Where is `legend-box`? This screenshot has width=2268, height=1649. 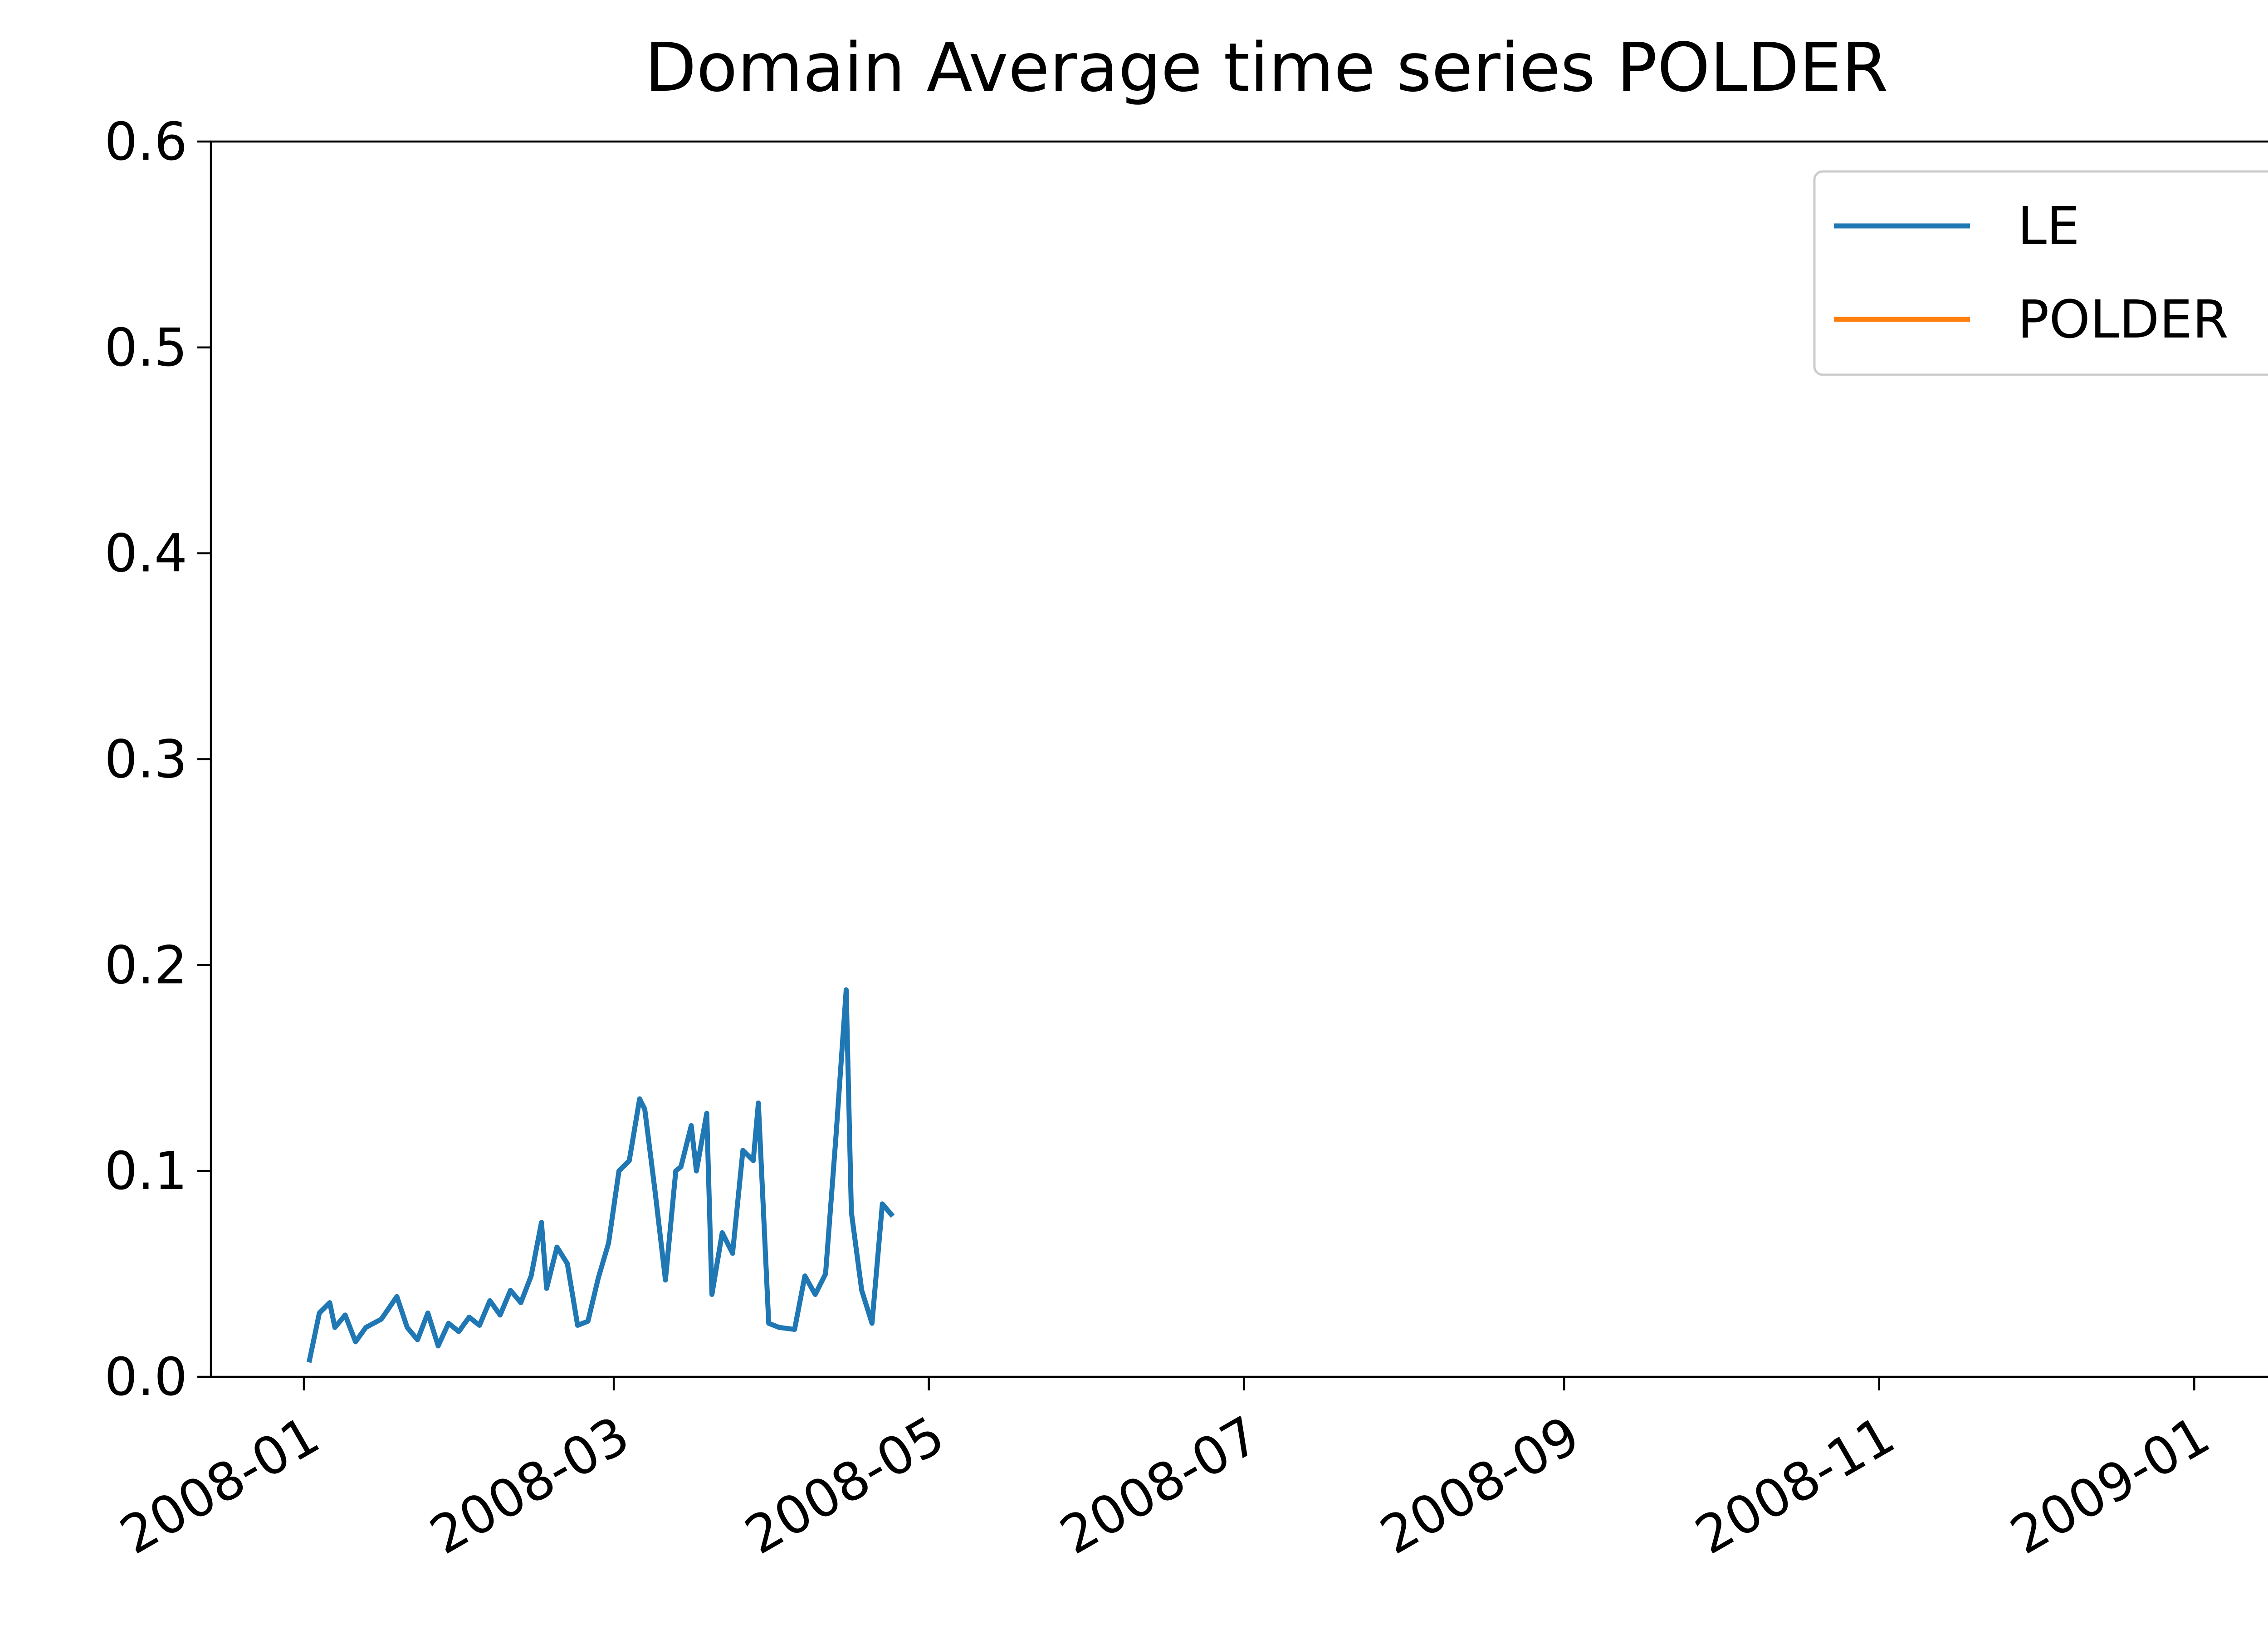
legend-box is located at coordinates (2040, 273).